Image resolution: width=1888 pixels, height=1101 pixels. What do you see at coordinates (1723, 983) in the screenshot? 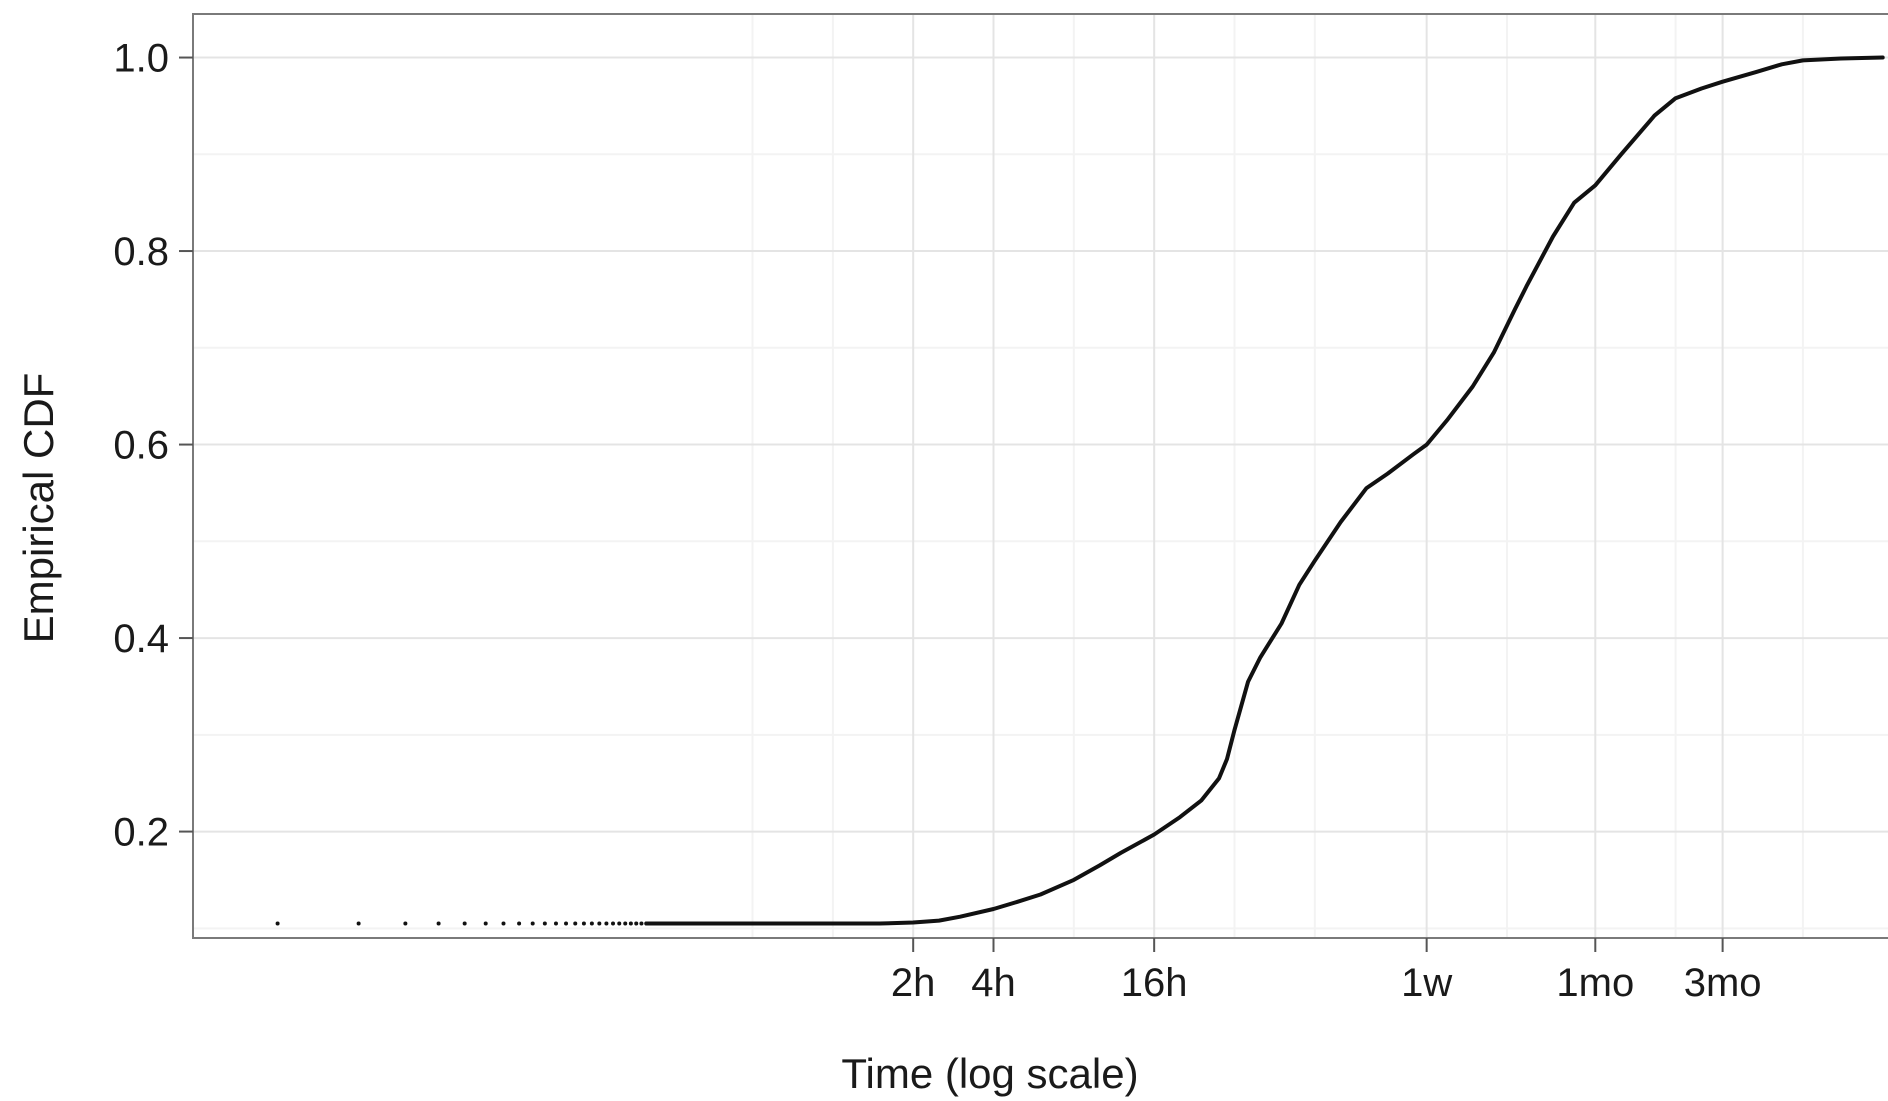
I see `x-tick-label-5: 3mo` at bounding box center [1723, 983].